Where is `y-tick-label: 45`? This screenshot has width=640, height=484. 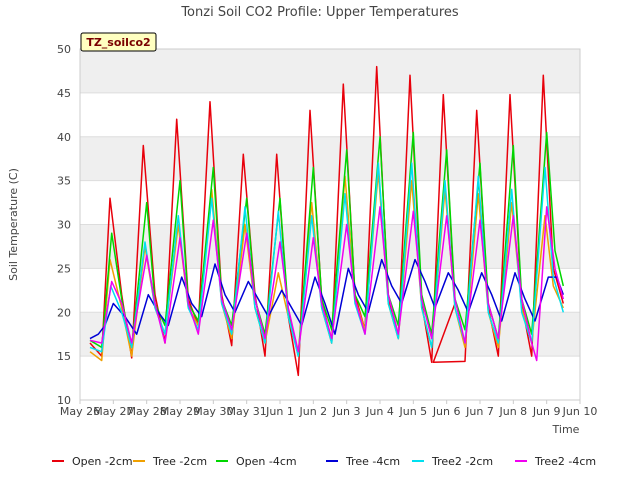 y-tick-label: 45 is located at coordinates (64, 93).